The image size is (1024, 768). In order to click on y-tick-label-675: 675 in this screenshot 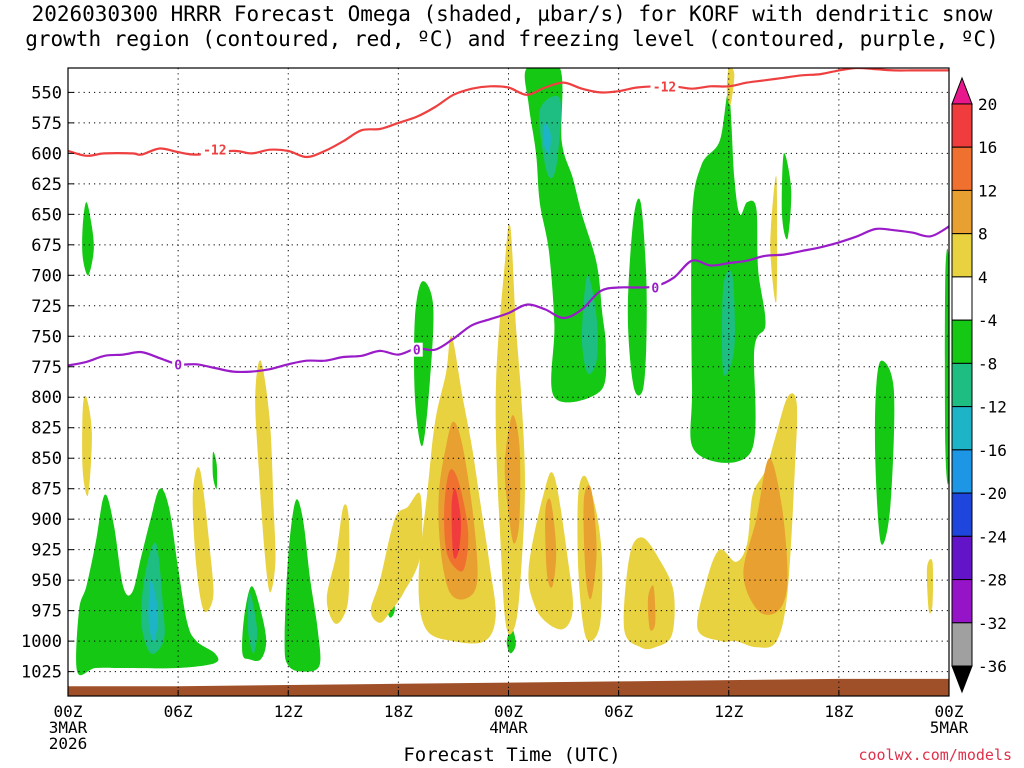, I will do `click(46, 246)`.